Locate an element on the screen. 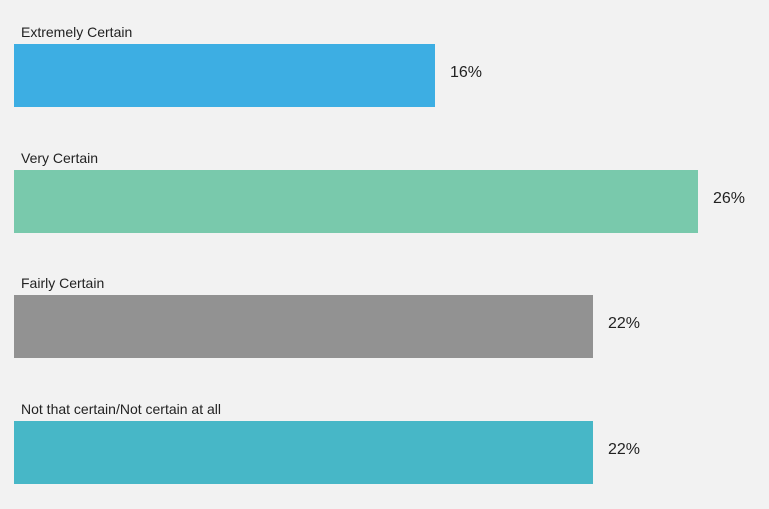 The image size is (769, 509). category-label: Extremely Certain is located at coordinates (77, 32).